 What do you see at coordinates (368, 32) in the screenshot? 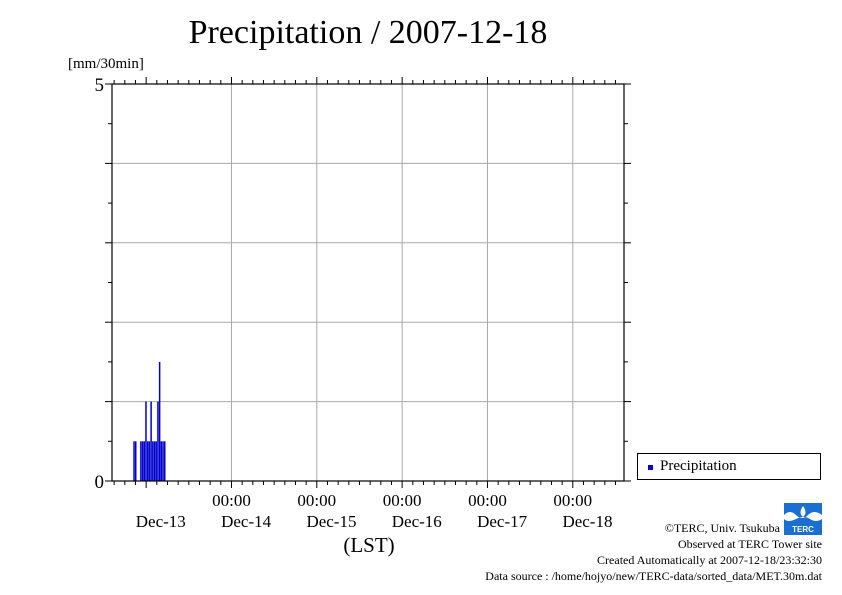
I see `chart-title: Precipitation / 2007-12-18` at bounding box center [368, 32].